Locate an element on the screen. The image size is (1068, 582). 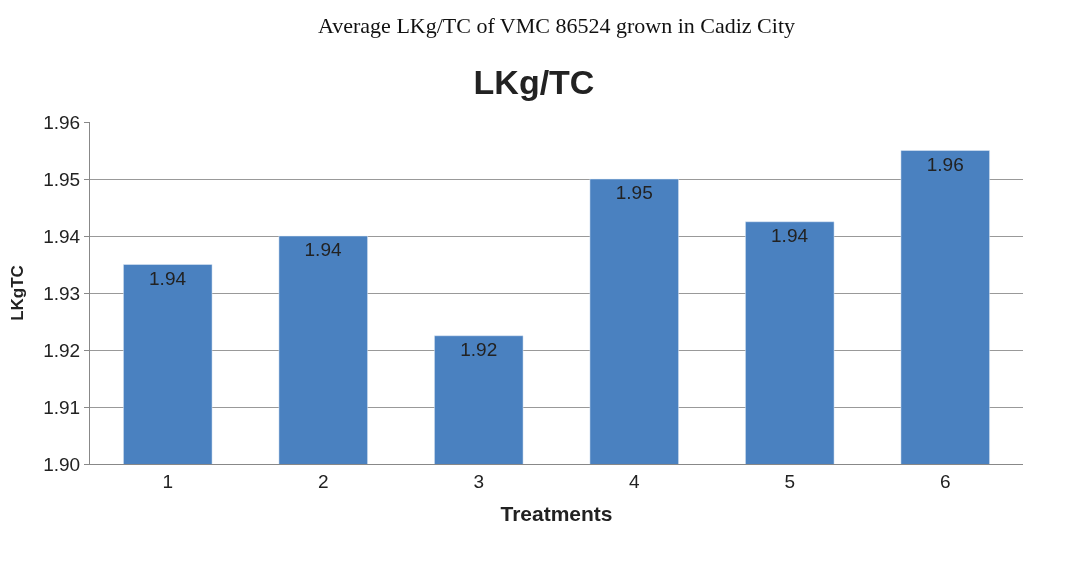
y-tick-label: 1.93 is located at coordinates (62, 293).